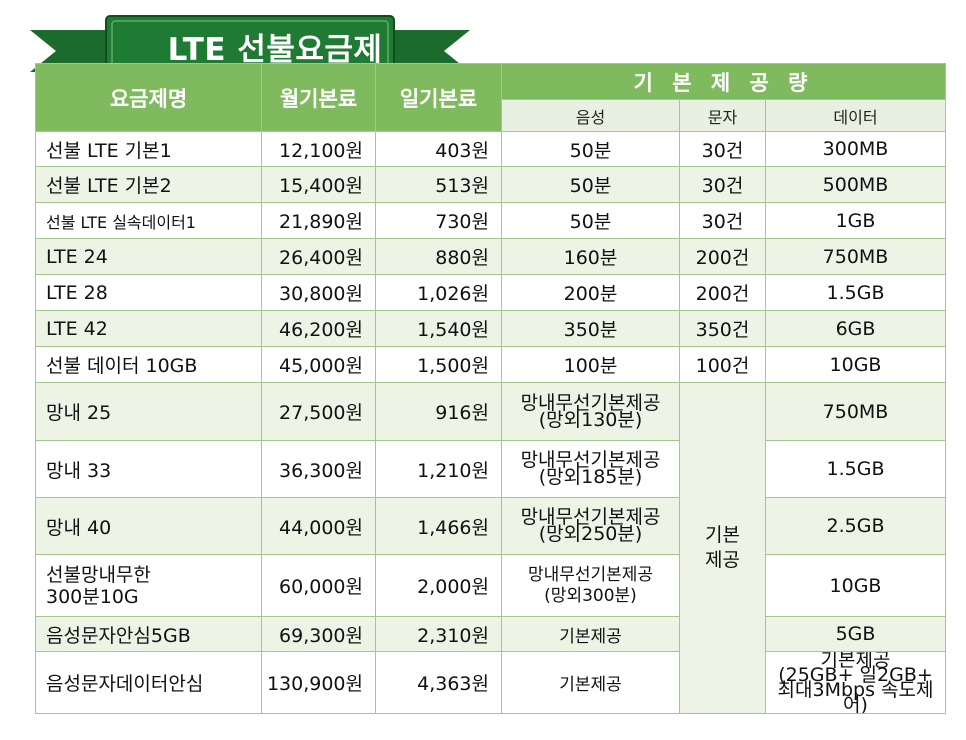 Image resolution: width=966 pixels, height=740 pixels. I want to click on daily-fee: 403원, so click(438, 149).